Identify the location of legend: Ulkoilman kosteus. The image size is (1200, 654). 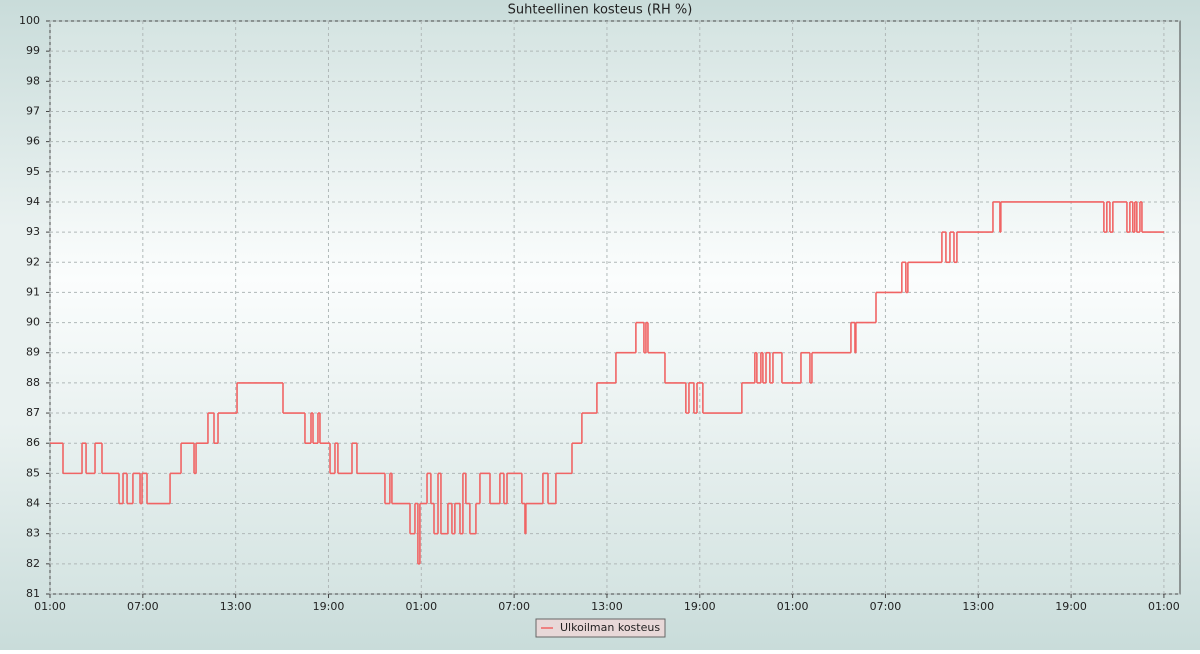
(600, 628).